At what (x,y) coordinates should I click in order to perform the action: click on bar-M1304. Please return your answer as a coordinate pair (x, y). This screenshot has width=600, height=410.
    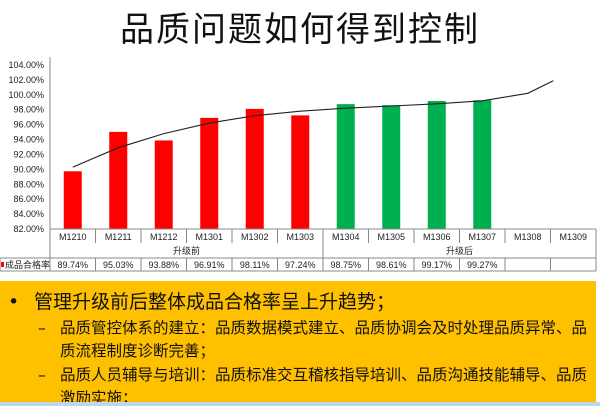
    Looking at the image, I should click on (345, 166).